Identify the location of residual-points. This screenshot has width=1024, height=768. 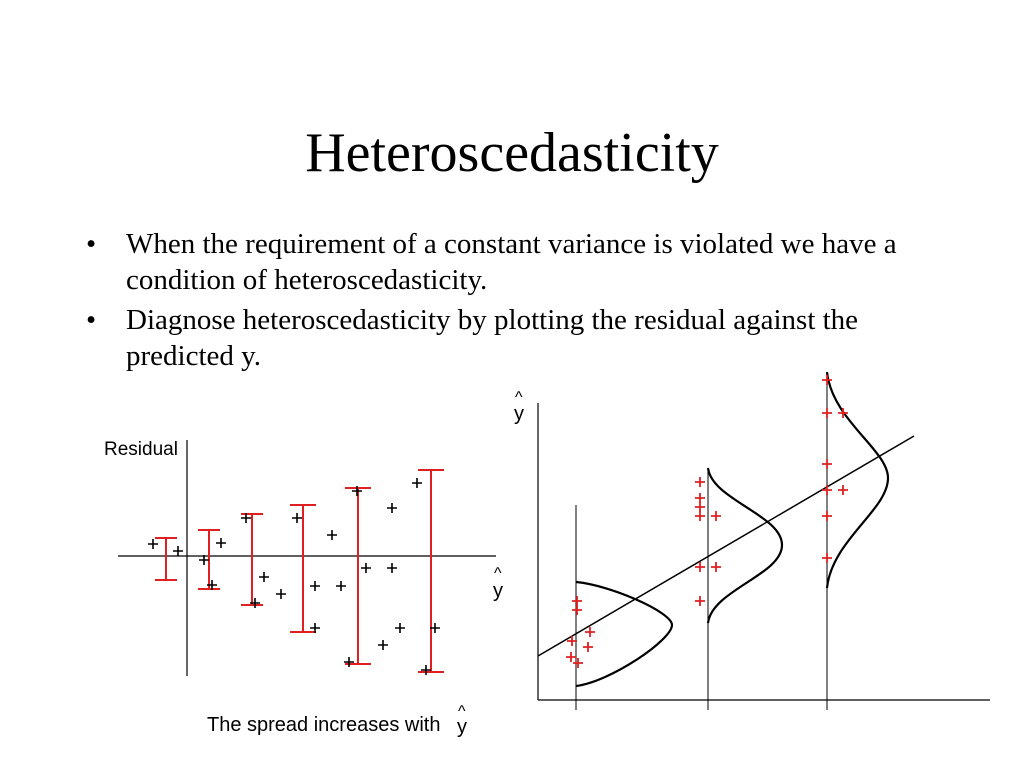
(294, 576).